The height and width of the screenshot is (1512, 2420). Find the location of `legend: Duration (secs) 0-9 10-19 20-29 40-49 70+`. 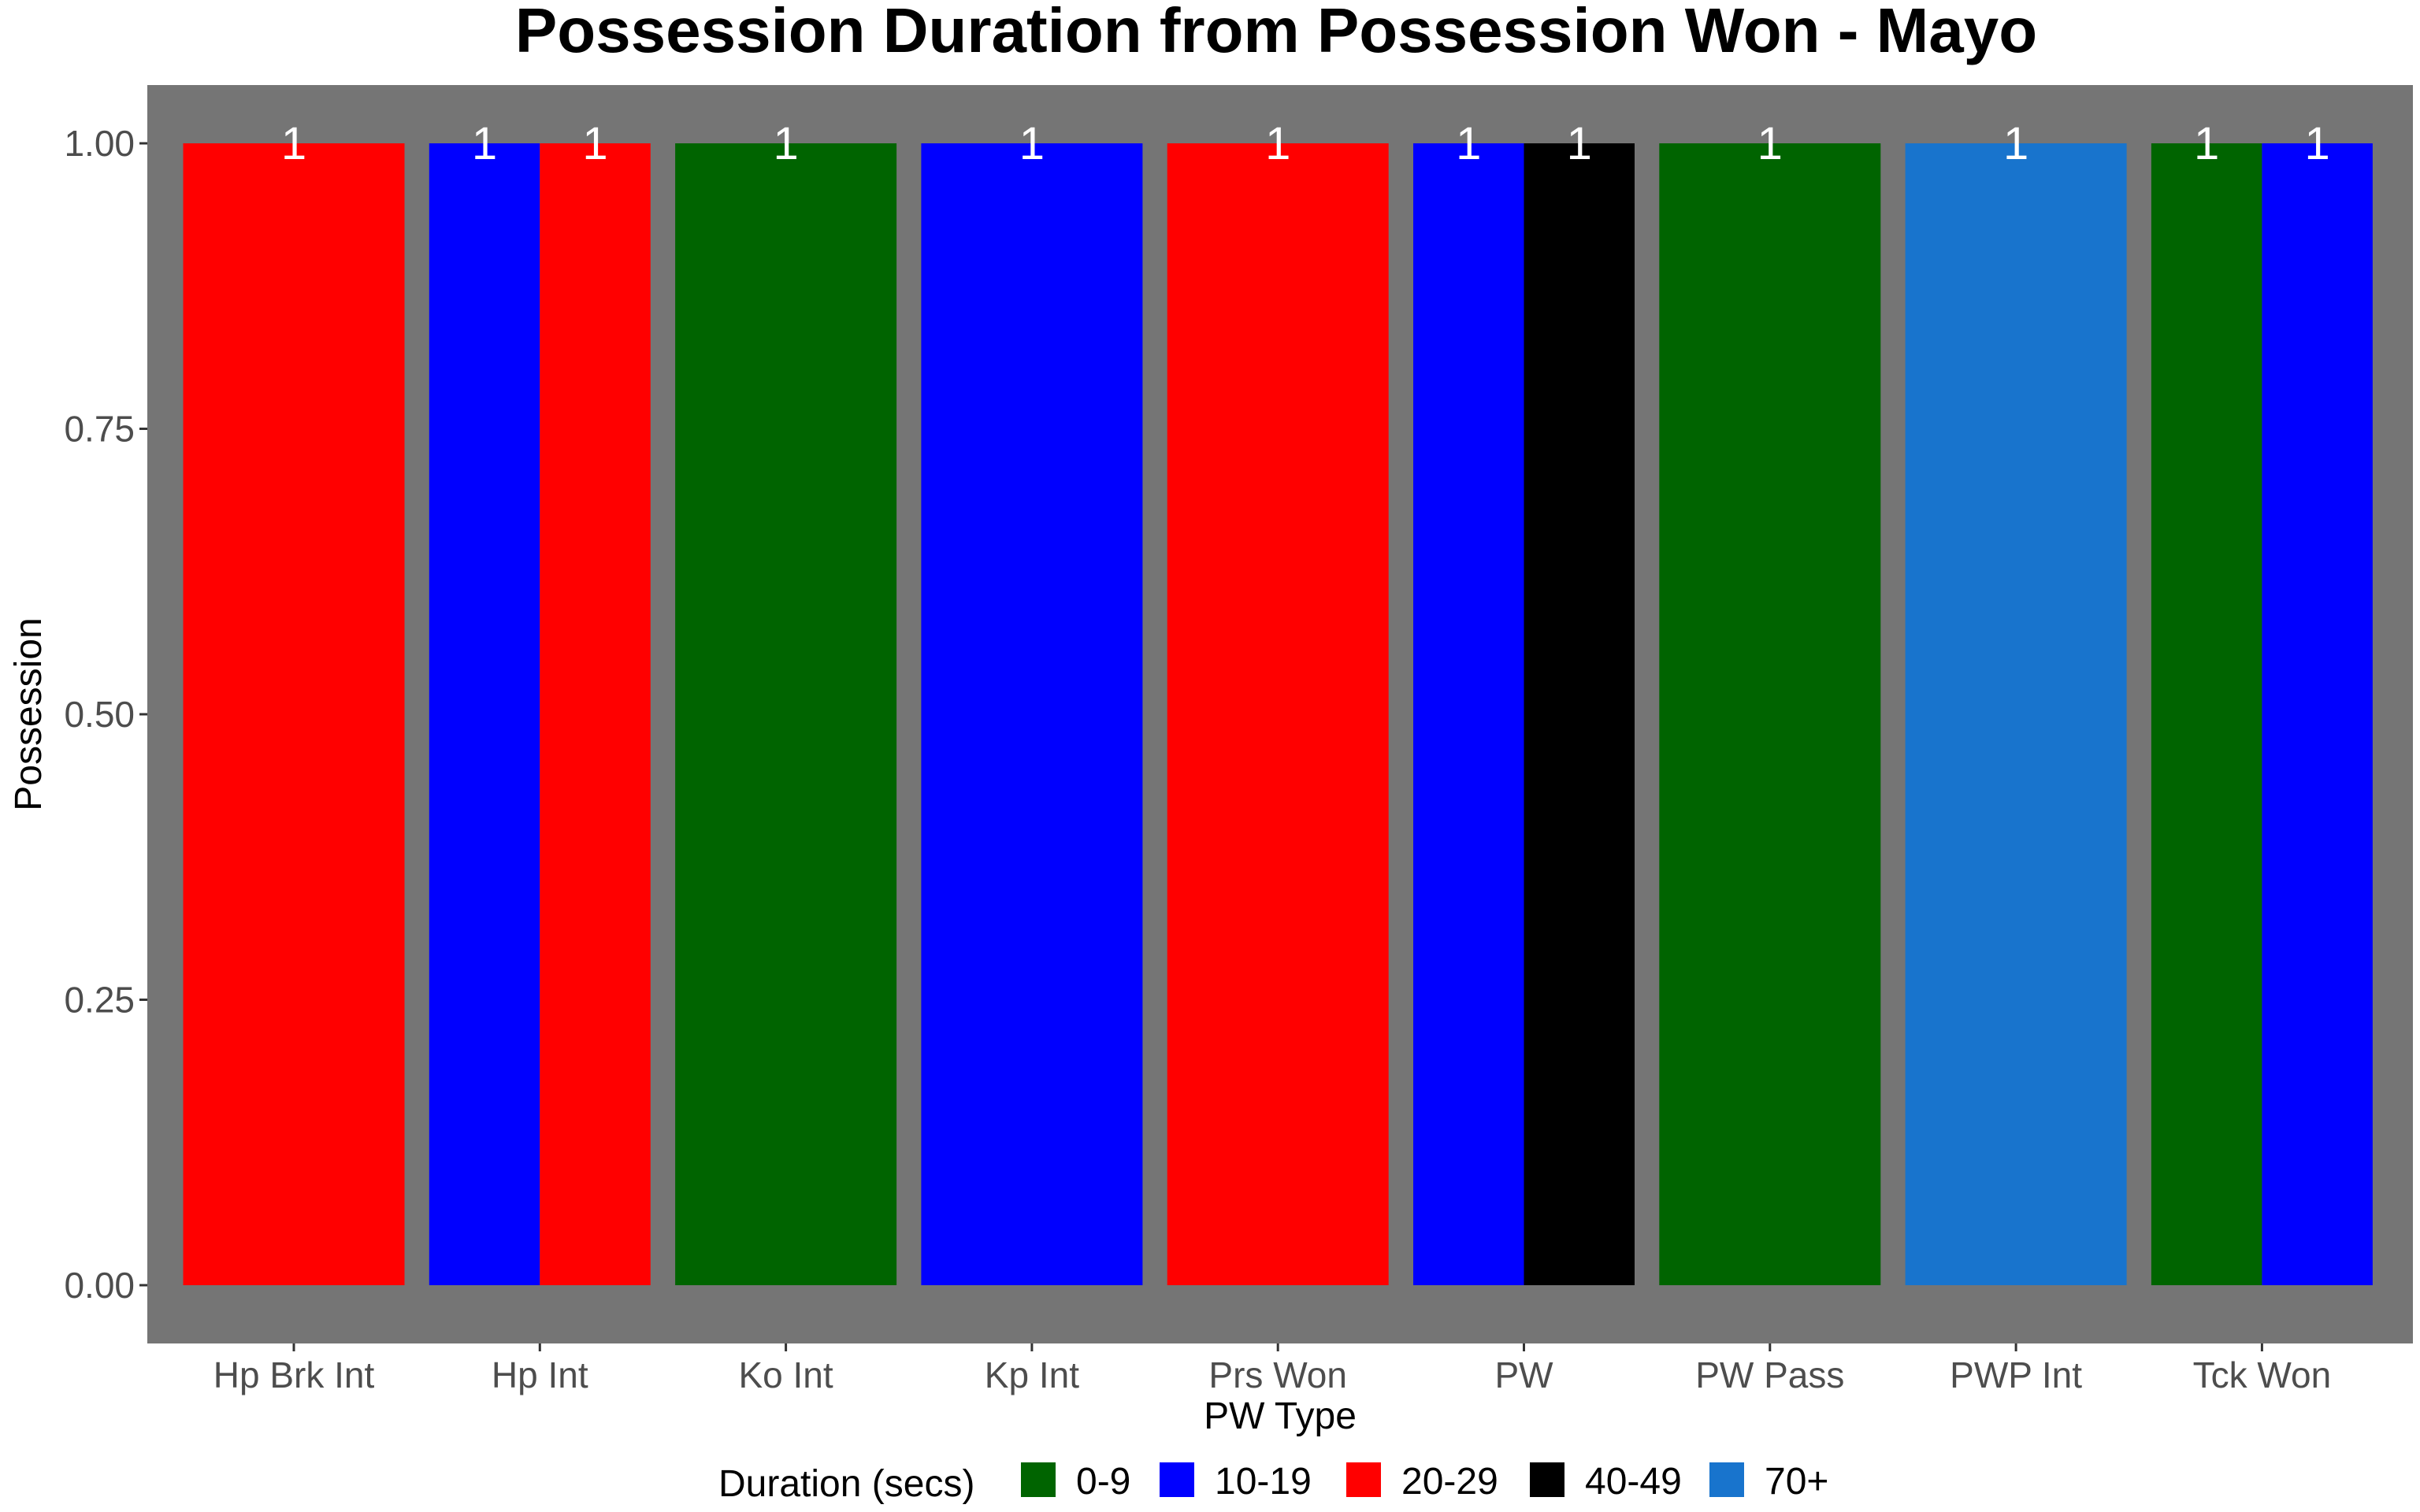

legend: Duration (secs) 0-9 10-19 20-29 40-49 70+ is located at coordinates (1273, 1483).